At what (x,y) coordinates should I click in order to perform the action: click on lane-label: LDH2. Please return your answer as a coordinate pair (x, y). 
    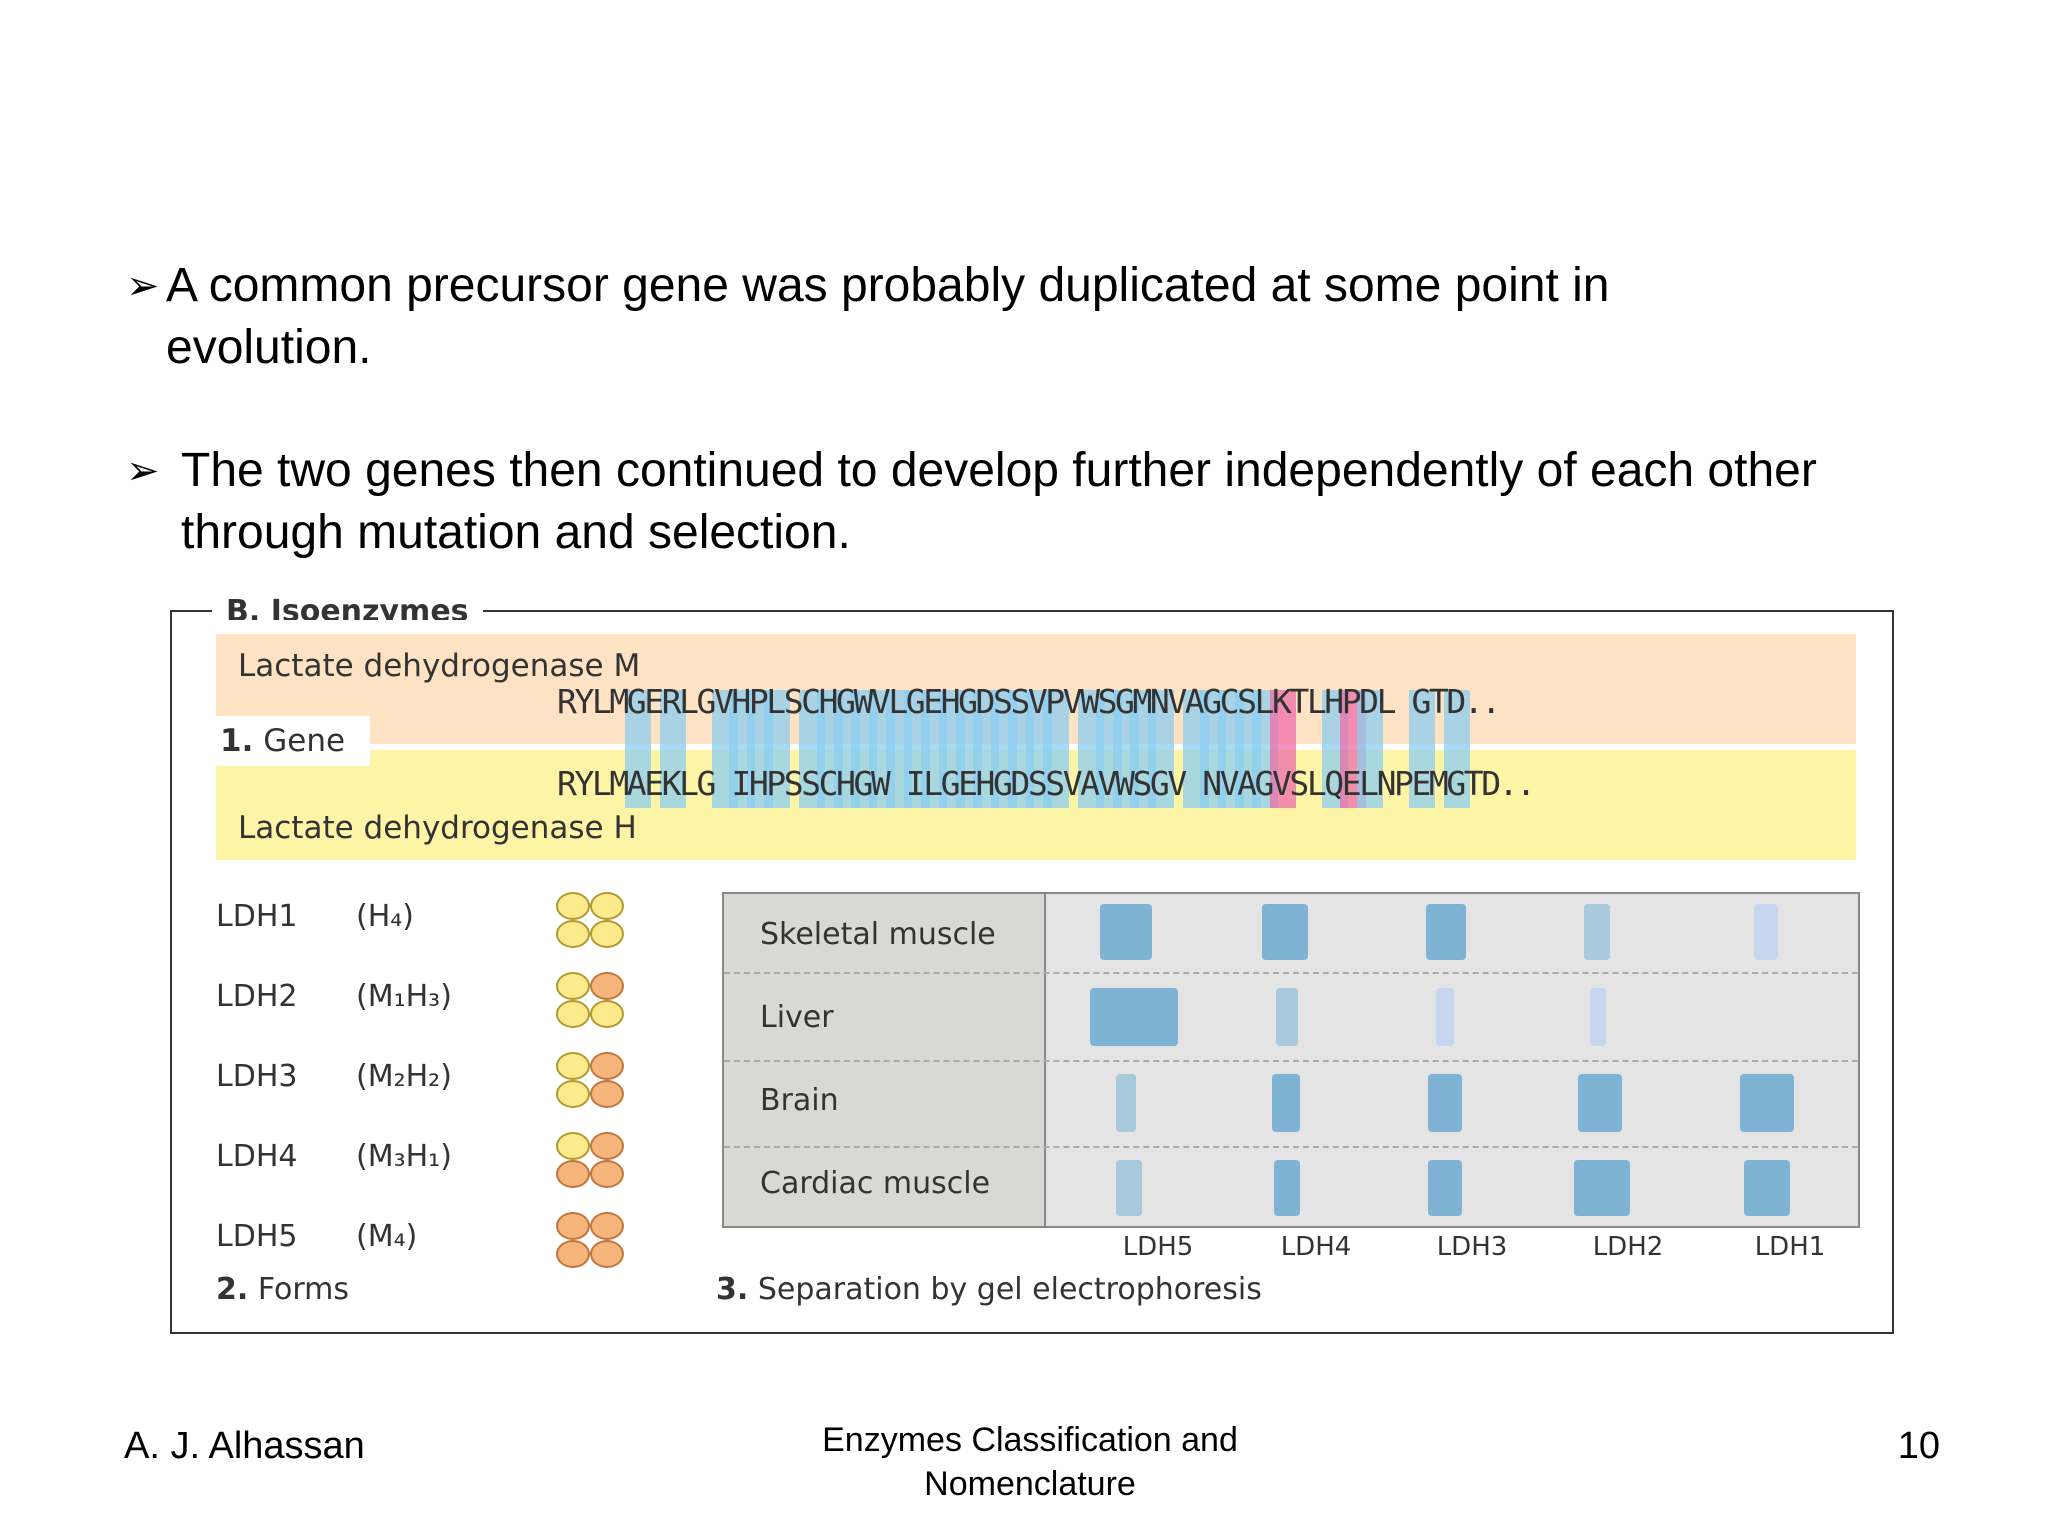
    Looking at the image, I should click on (1628, 1247).